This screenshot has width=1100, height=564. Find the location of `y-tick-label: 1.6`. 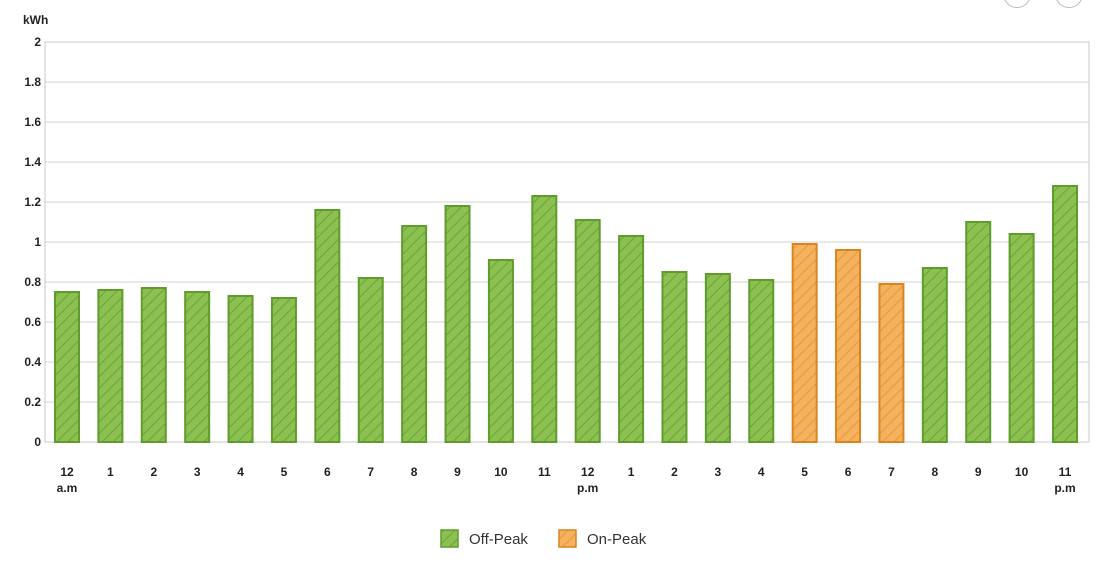

y-tick-label: 1.6 is located at coordinates (32, 122).